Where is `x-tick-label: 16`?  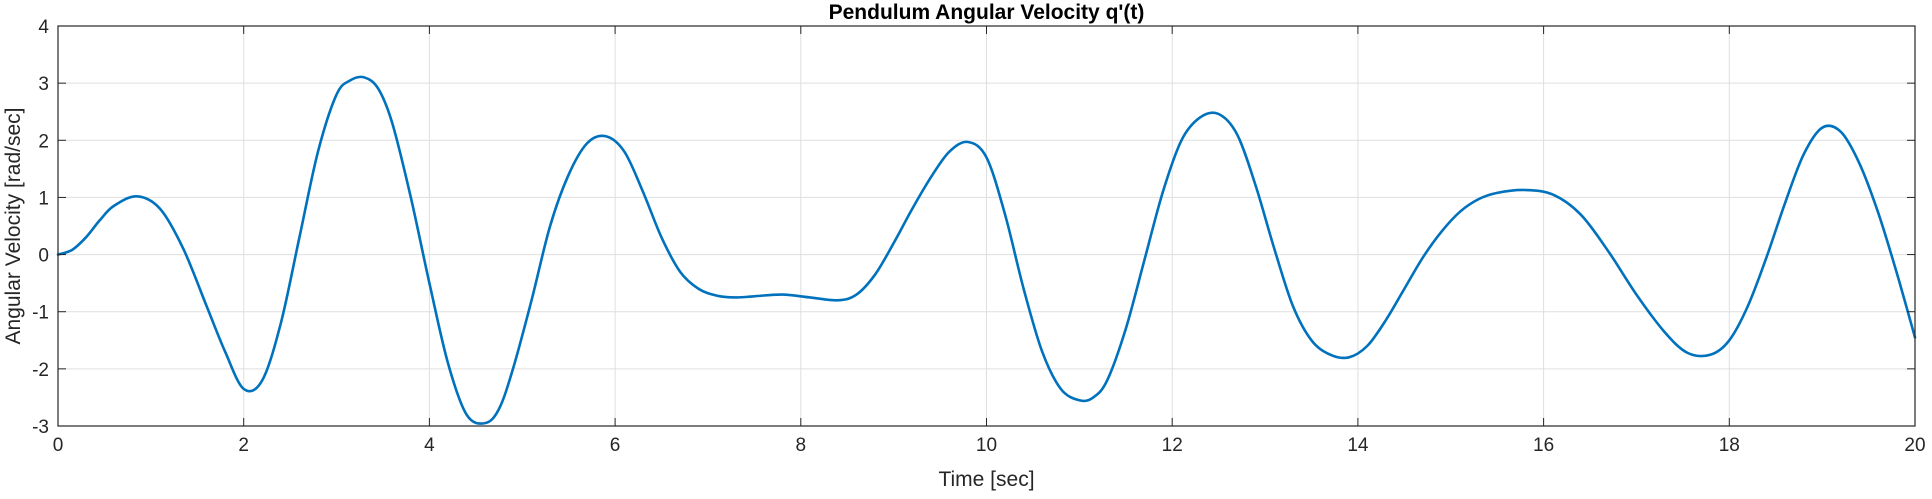
x-tick-label: 16 is located at coordinates (1543, 445).